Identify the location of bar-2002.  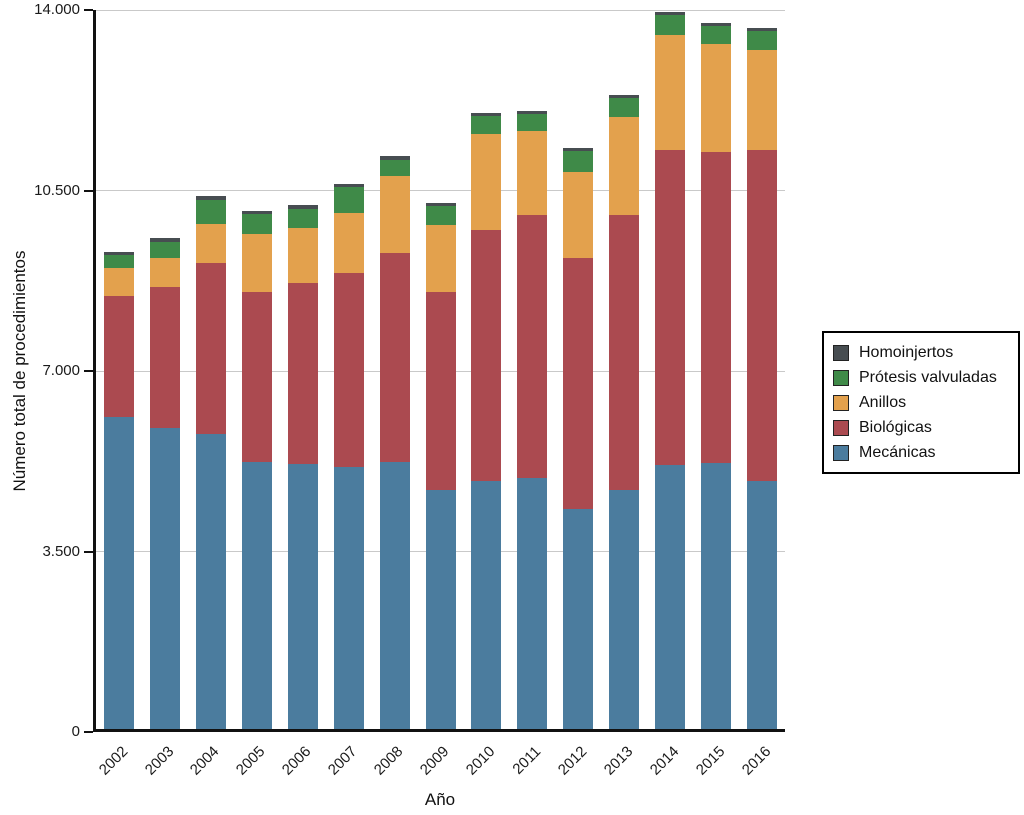
(118, 491).